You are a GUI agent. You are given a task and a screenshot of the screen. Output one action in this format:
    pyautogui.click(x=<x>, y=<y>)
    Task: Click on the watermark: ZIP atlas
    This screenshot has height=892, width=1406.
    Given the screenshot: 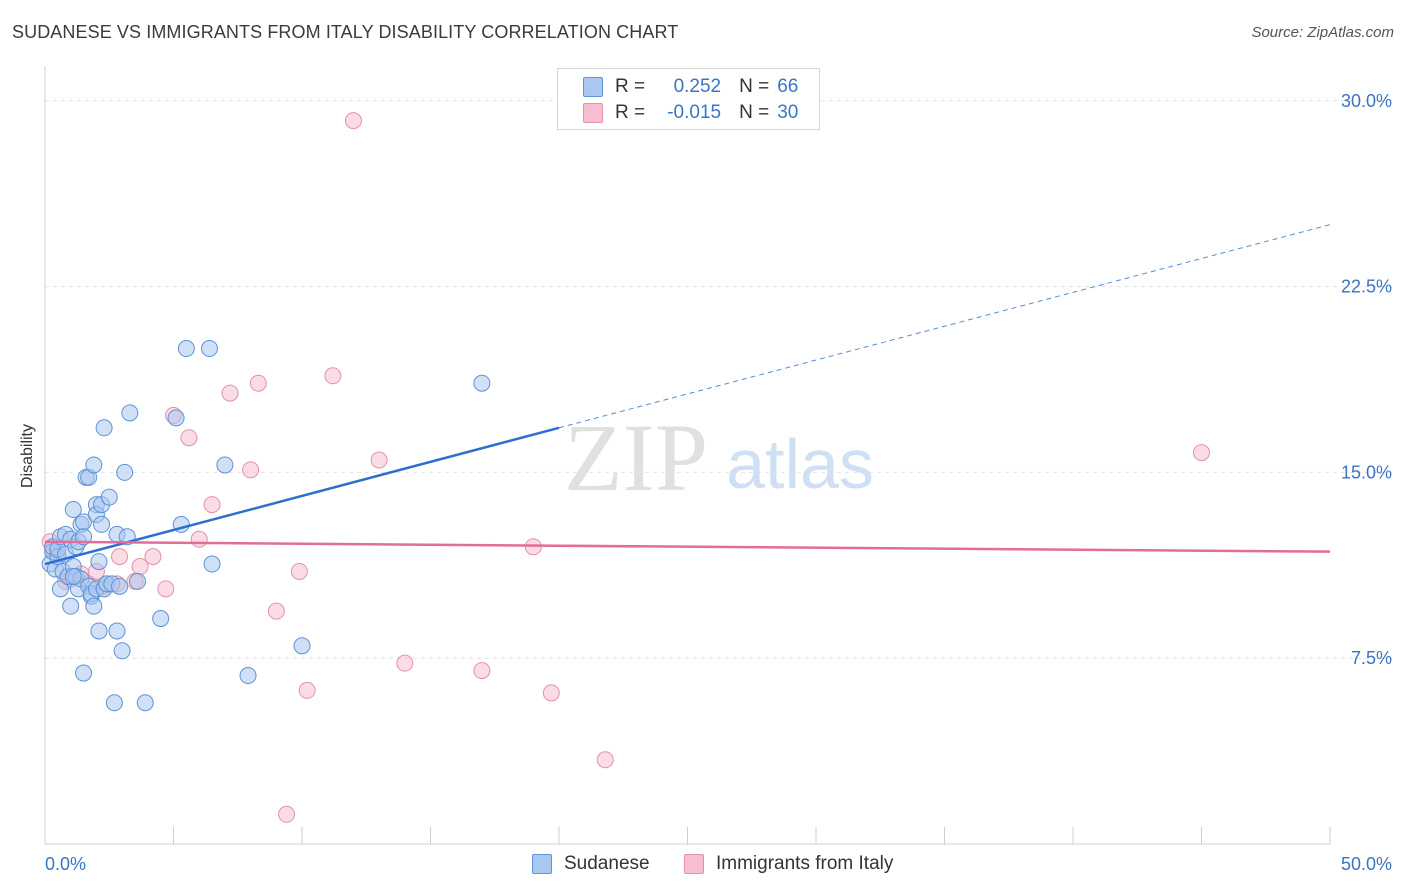 What is the action you would take?
    pyautogui.click(x=719, y=457)
    